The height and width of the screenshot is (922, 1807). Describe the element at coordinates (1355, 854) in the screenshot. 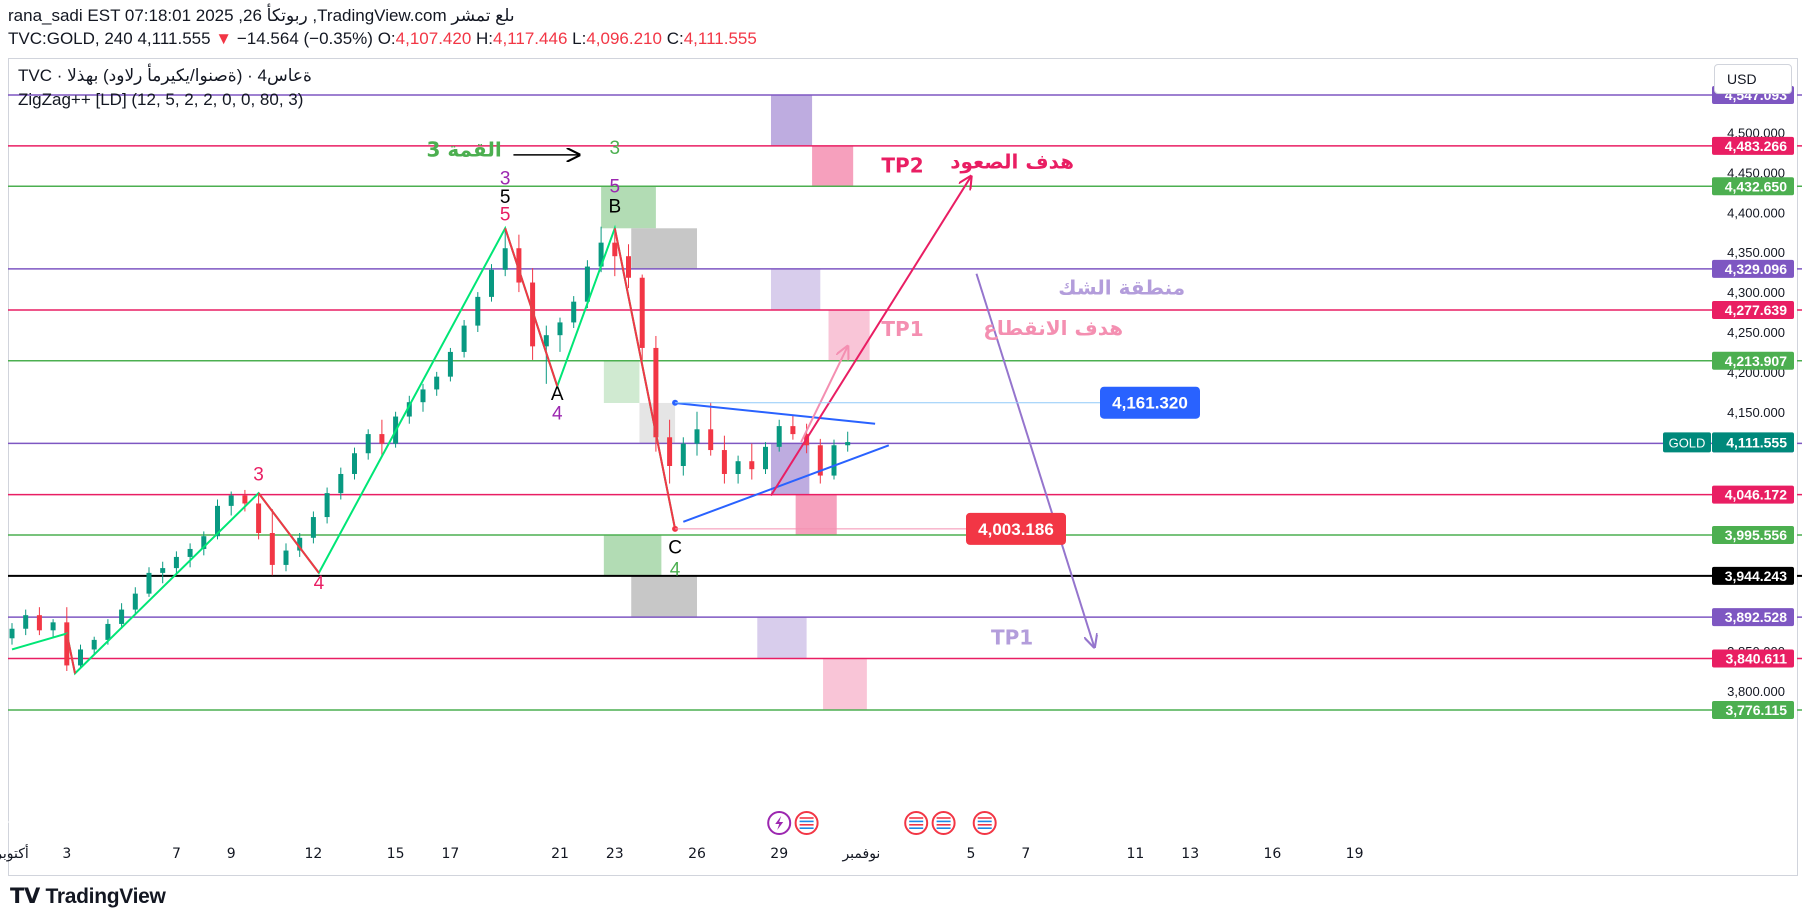

I see `x-tick-label: 19` at that location.